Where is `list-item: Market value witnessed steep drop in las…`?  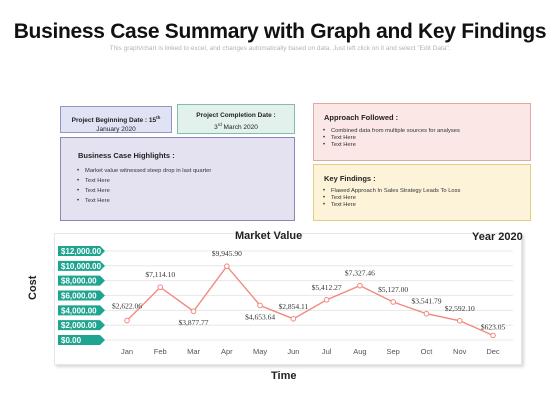 list-item: Market value witnessed steep drop in las… is located at coordinates (144, 171).